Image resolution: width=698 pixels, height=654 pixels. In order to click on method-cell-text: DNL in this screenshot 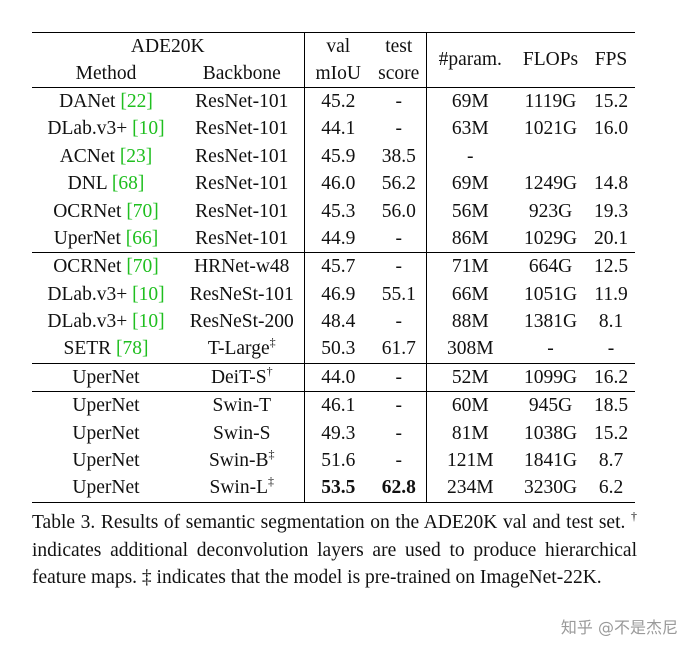, I will do `click(87, 184)`.